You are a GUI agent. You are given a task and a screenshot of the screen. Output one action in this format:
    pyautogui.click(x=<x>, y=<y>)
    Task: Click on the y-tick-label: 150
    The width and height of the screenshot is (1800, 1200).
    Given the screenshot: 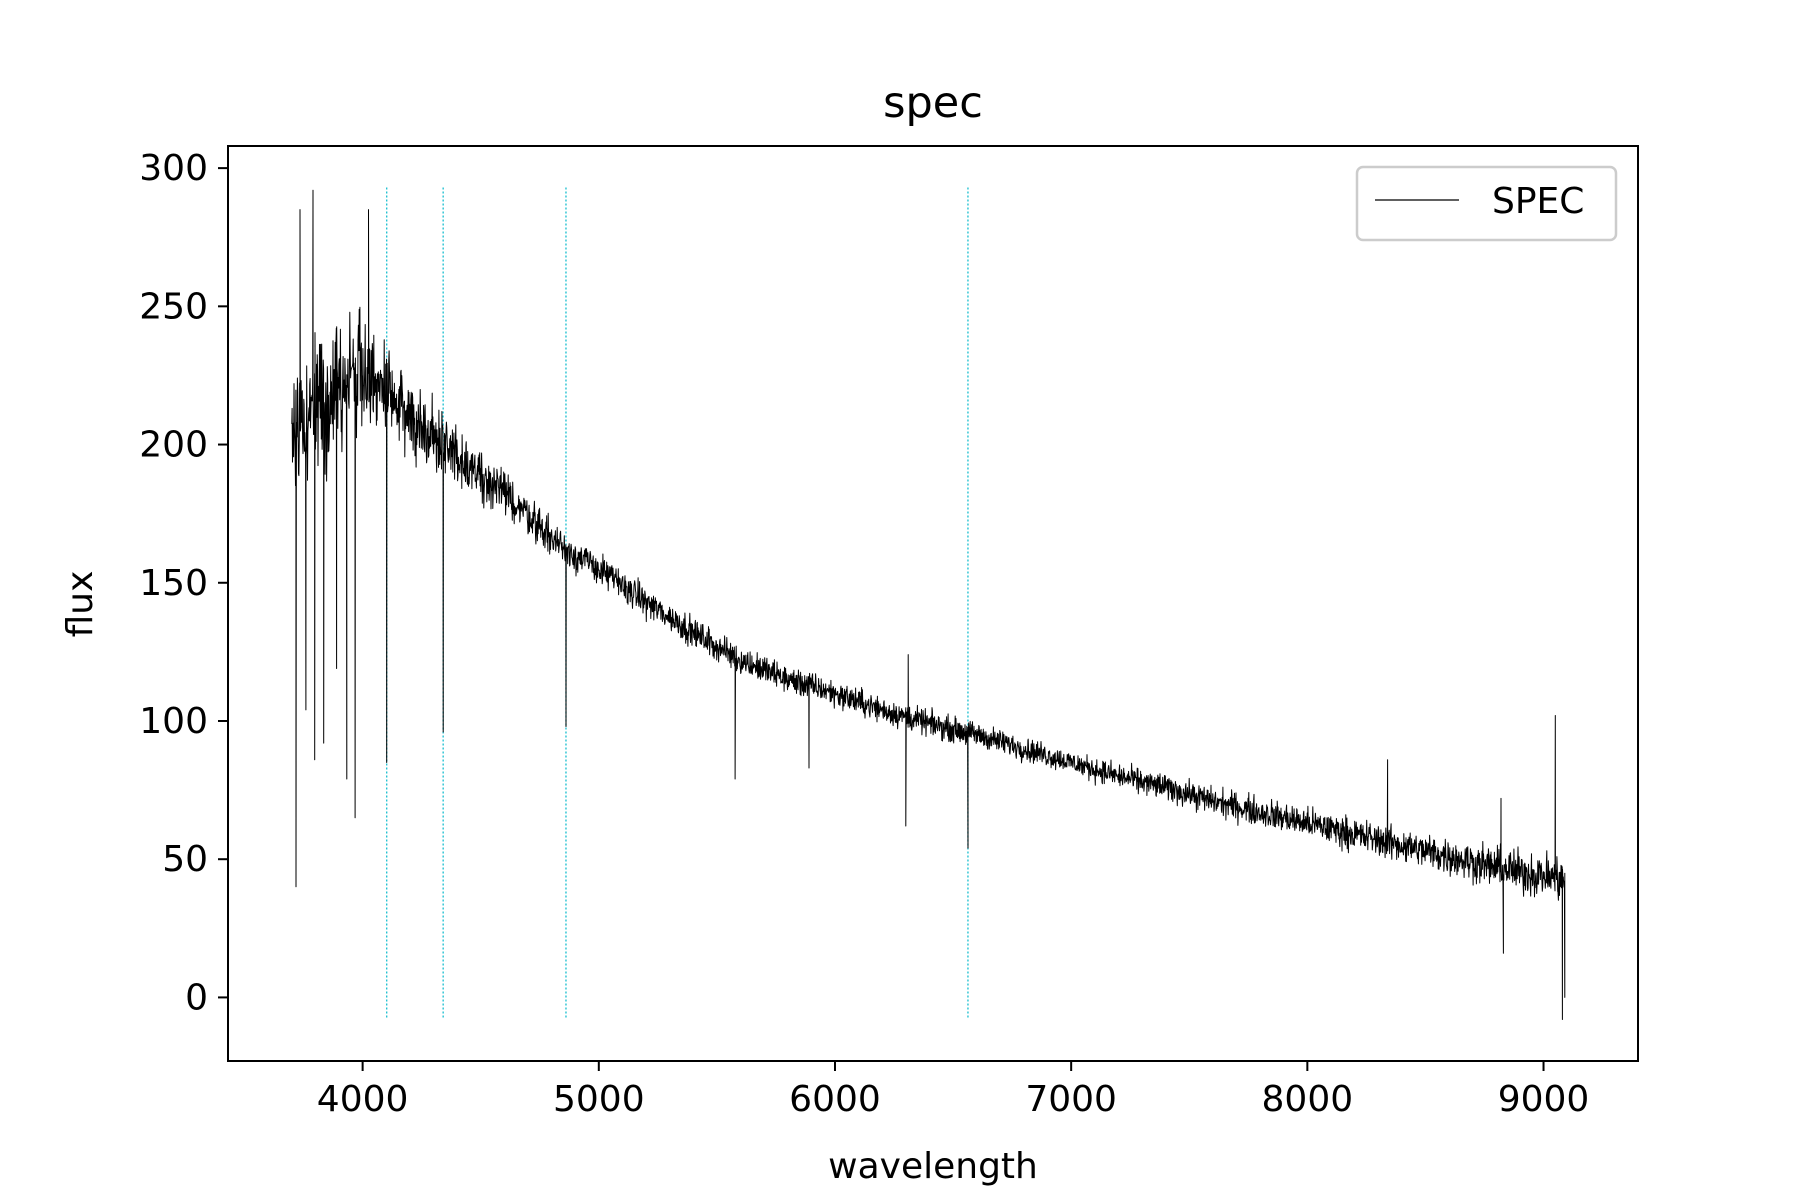 What is the action you would take?
    pyautogui.click(x=173, y=583)
    